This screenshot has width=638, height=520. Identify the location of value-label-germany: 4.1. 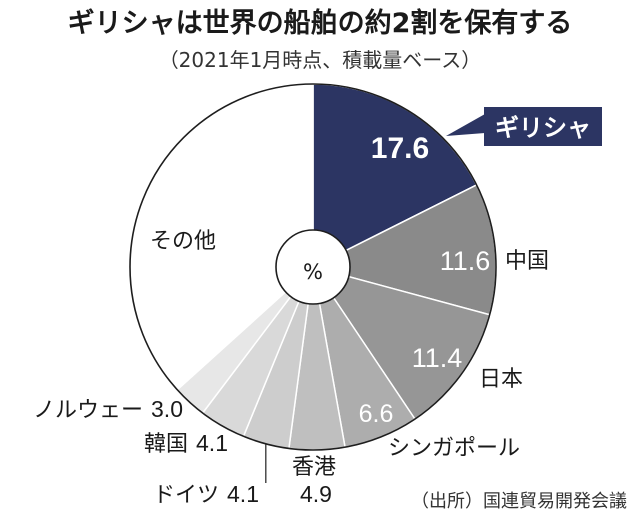
(243, 494).